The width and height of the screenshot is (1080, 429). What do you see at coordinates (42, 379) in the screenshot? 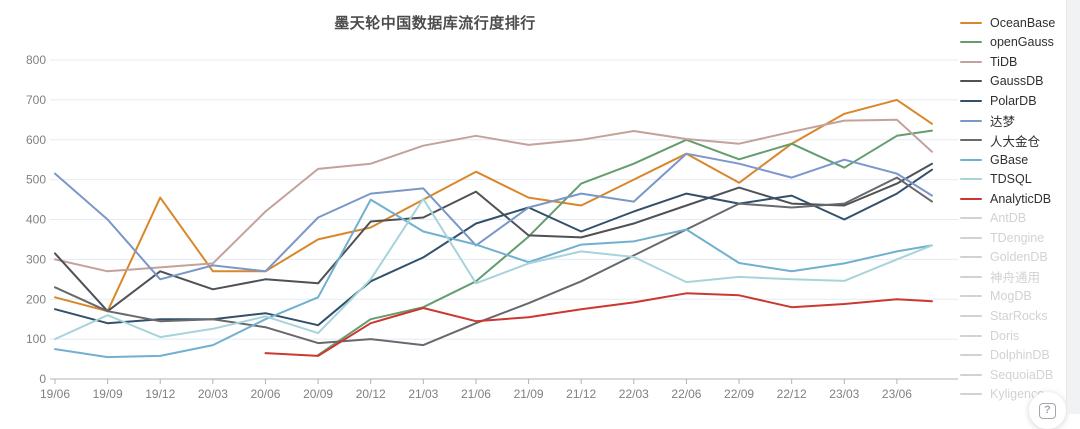
I see `y-axis-tick-label: 0` at bounding box center [42, 379].